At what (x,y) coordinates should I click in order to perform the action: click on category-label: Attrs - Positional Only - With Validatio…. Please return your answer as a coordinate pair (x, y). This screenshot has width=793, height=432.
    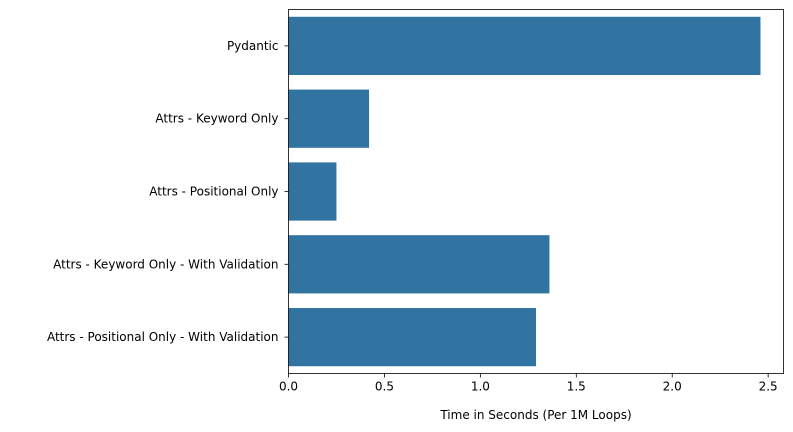
    Looking at the image, I should click on (163, 337).